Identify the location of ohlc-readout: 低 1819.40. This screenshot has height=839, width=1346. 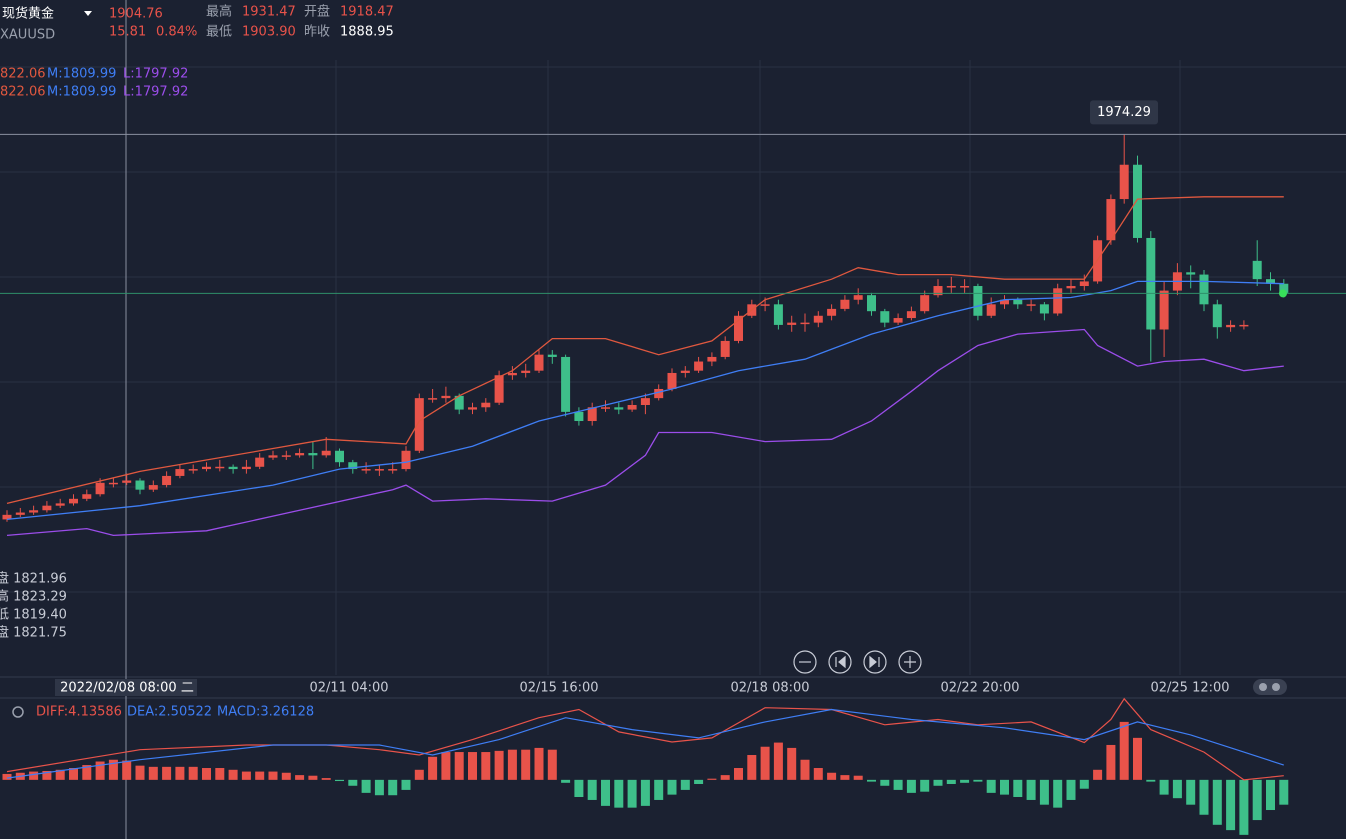
(33, 615).